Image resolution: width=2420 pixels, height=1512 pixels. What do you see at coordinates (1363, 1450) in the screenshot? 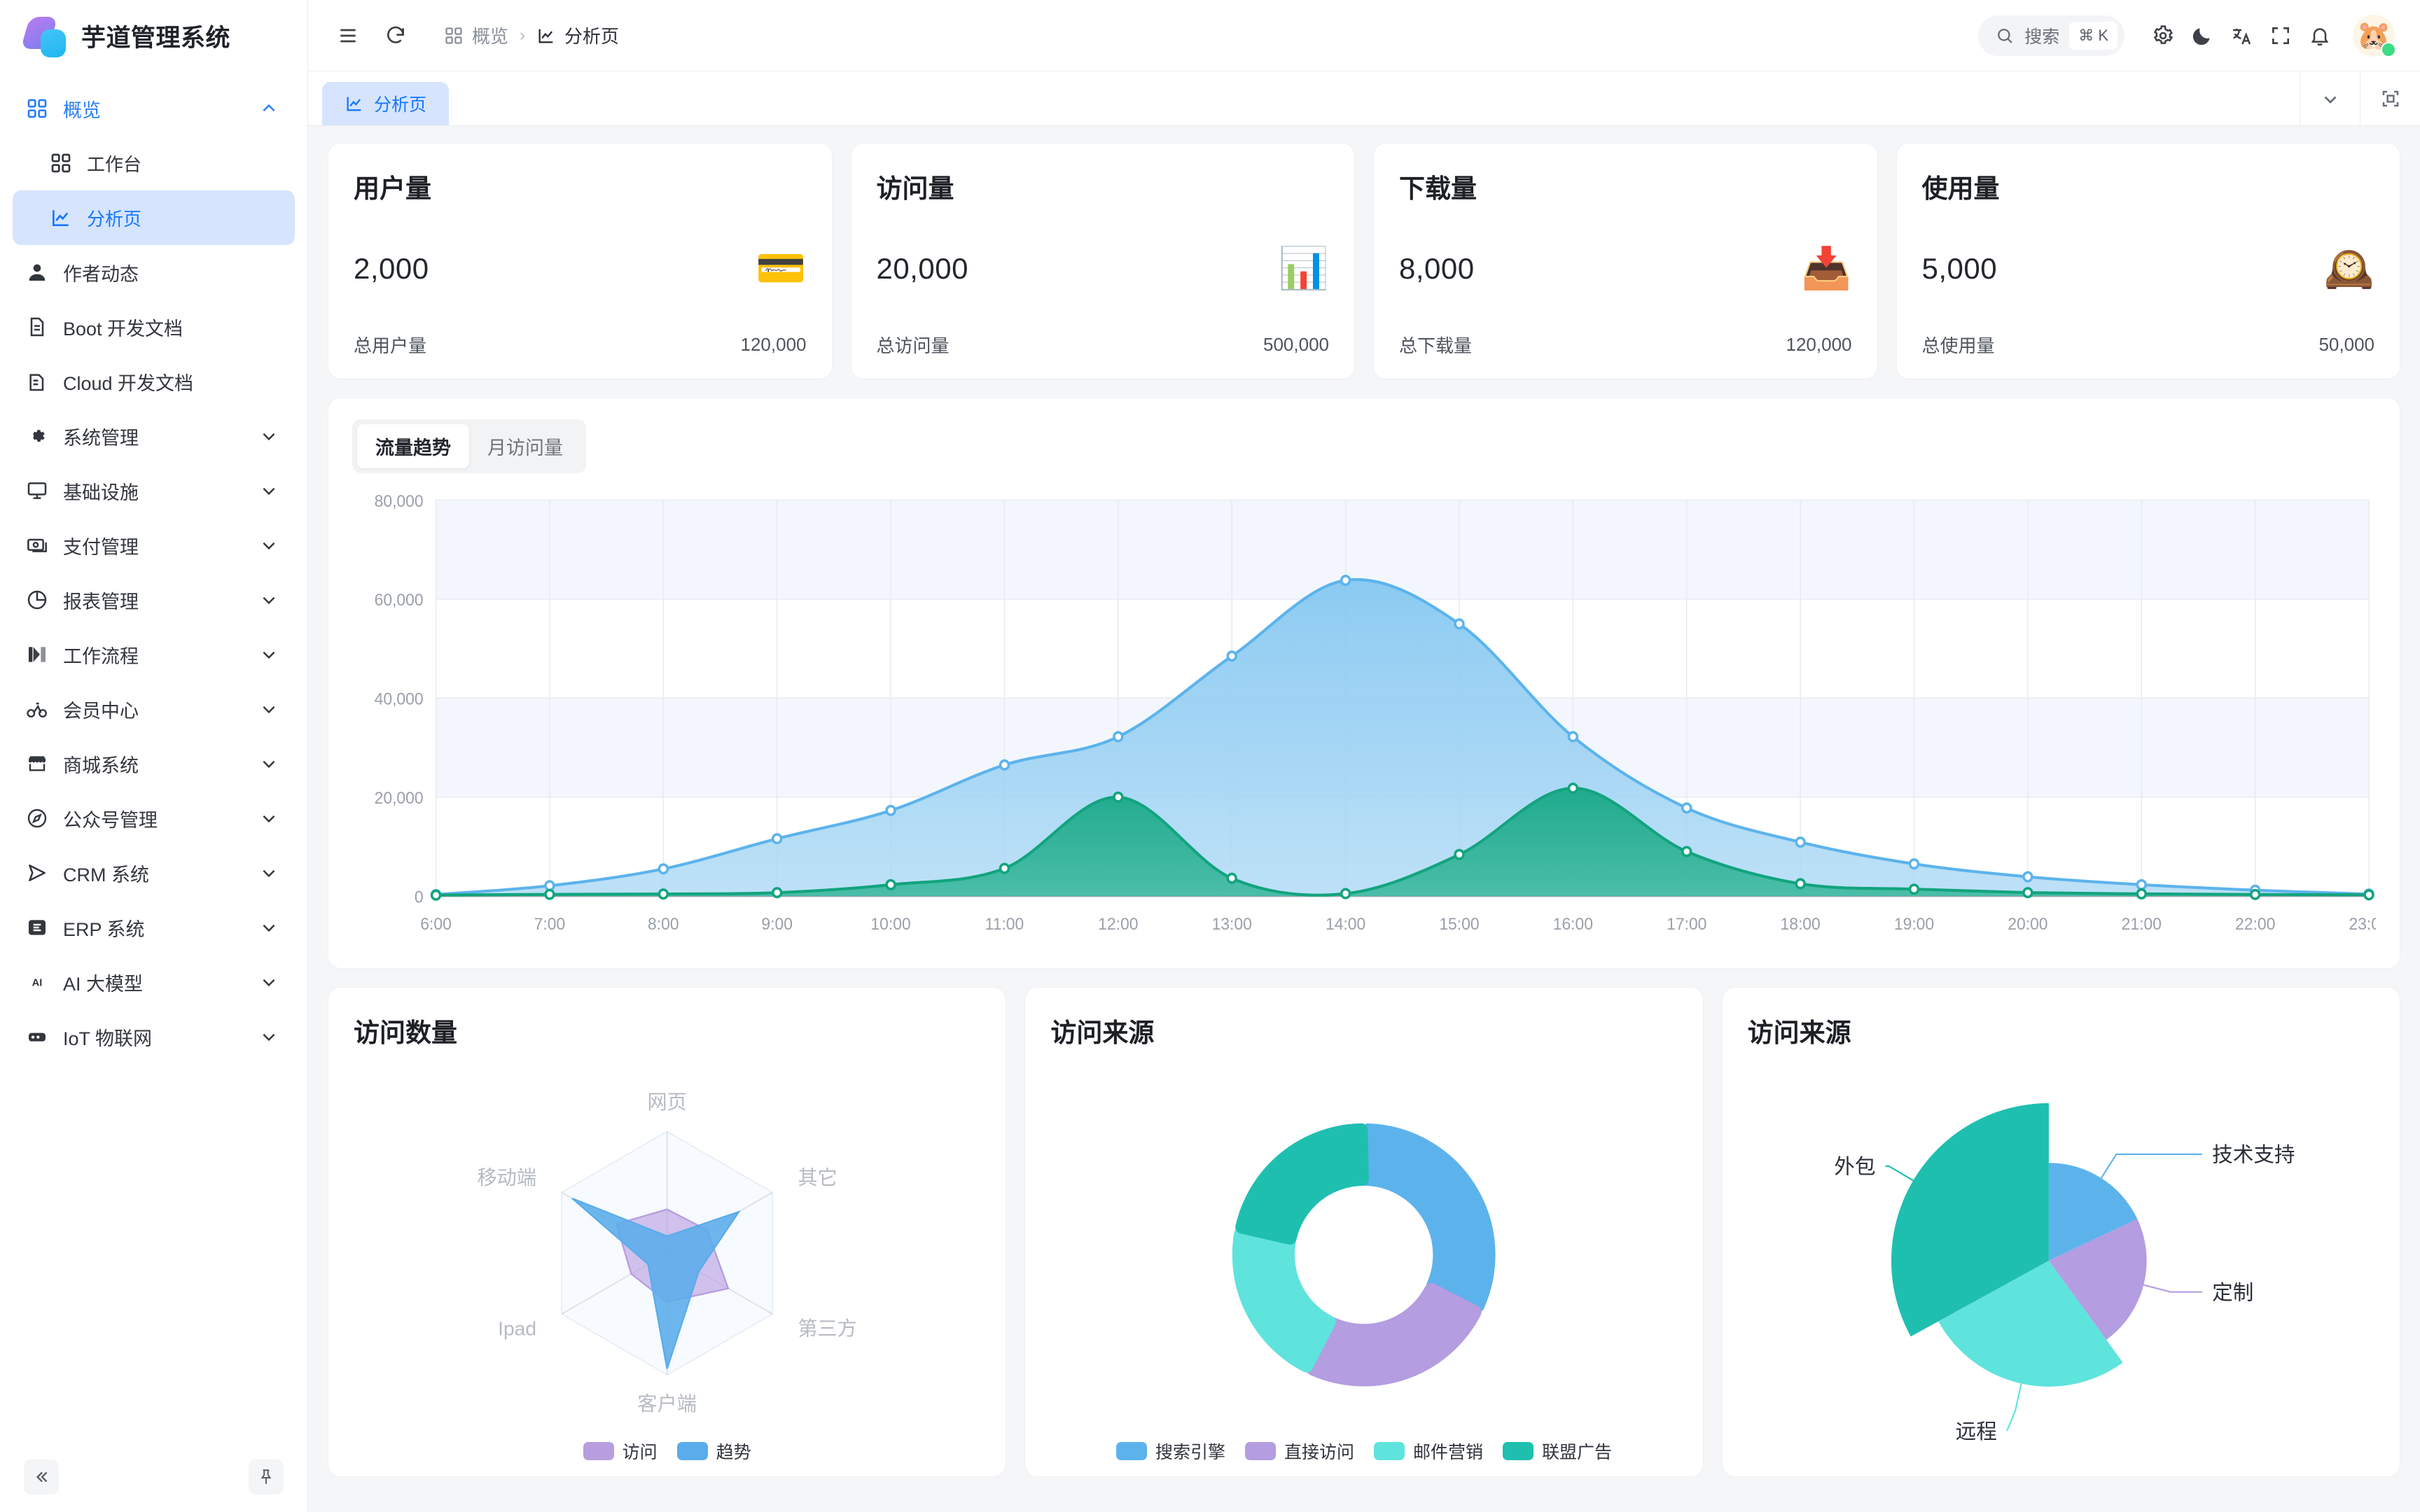
I see `donut-legend: 搜索引擎 直接访问 邮件营销 联盟广告` at bounding box center [1363, 1450].